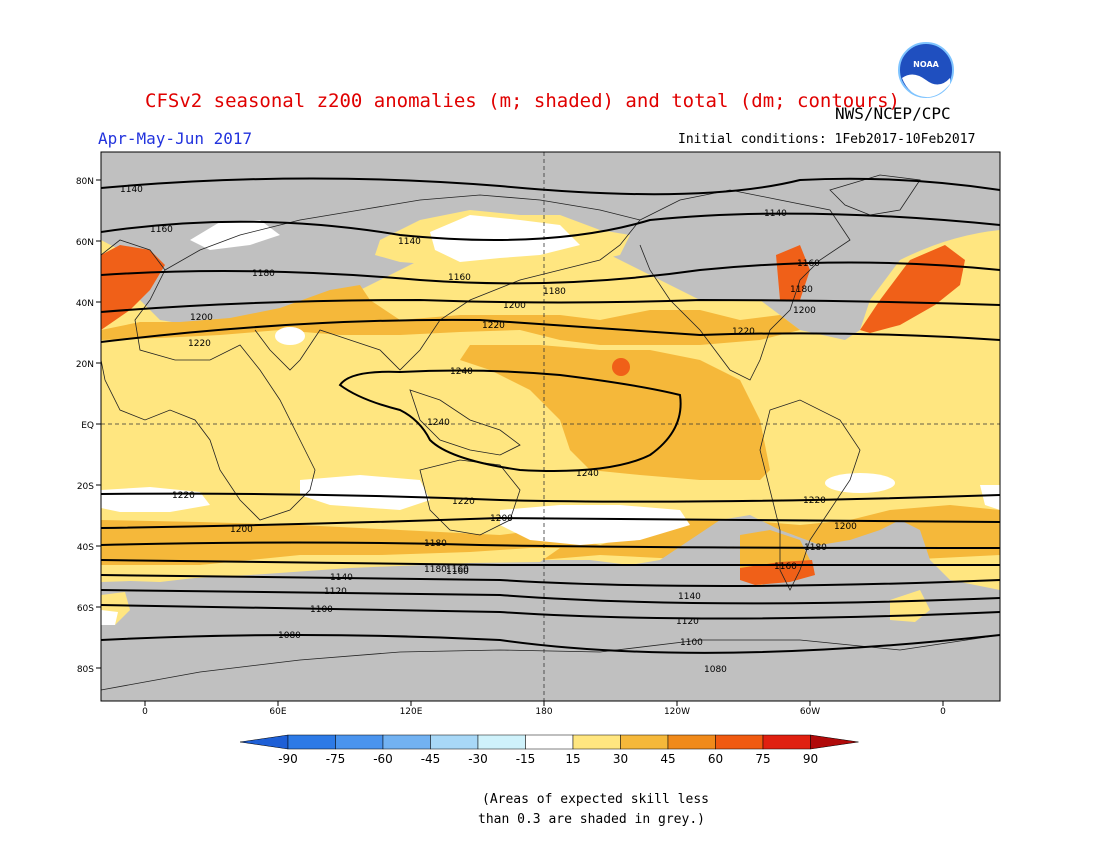  I want to click on noaa-logo: NOAA, so click(926, 70).